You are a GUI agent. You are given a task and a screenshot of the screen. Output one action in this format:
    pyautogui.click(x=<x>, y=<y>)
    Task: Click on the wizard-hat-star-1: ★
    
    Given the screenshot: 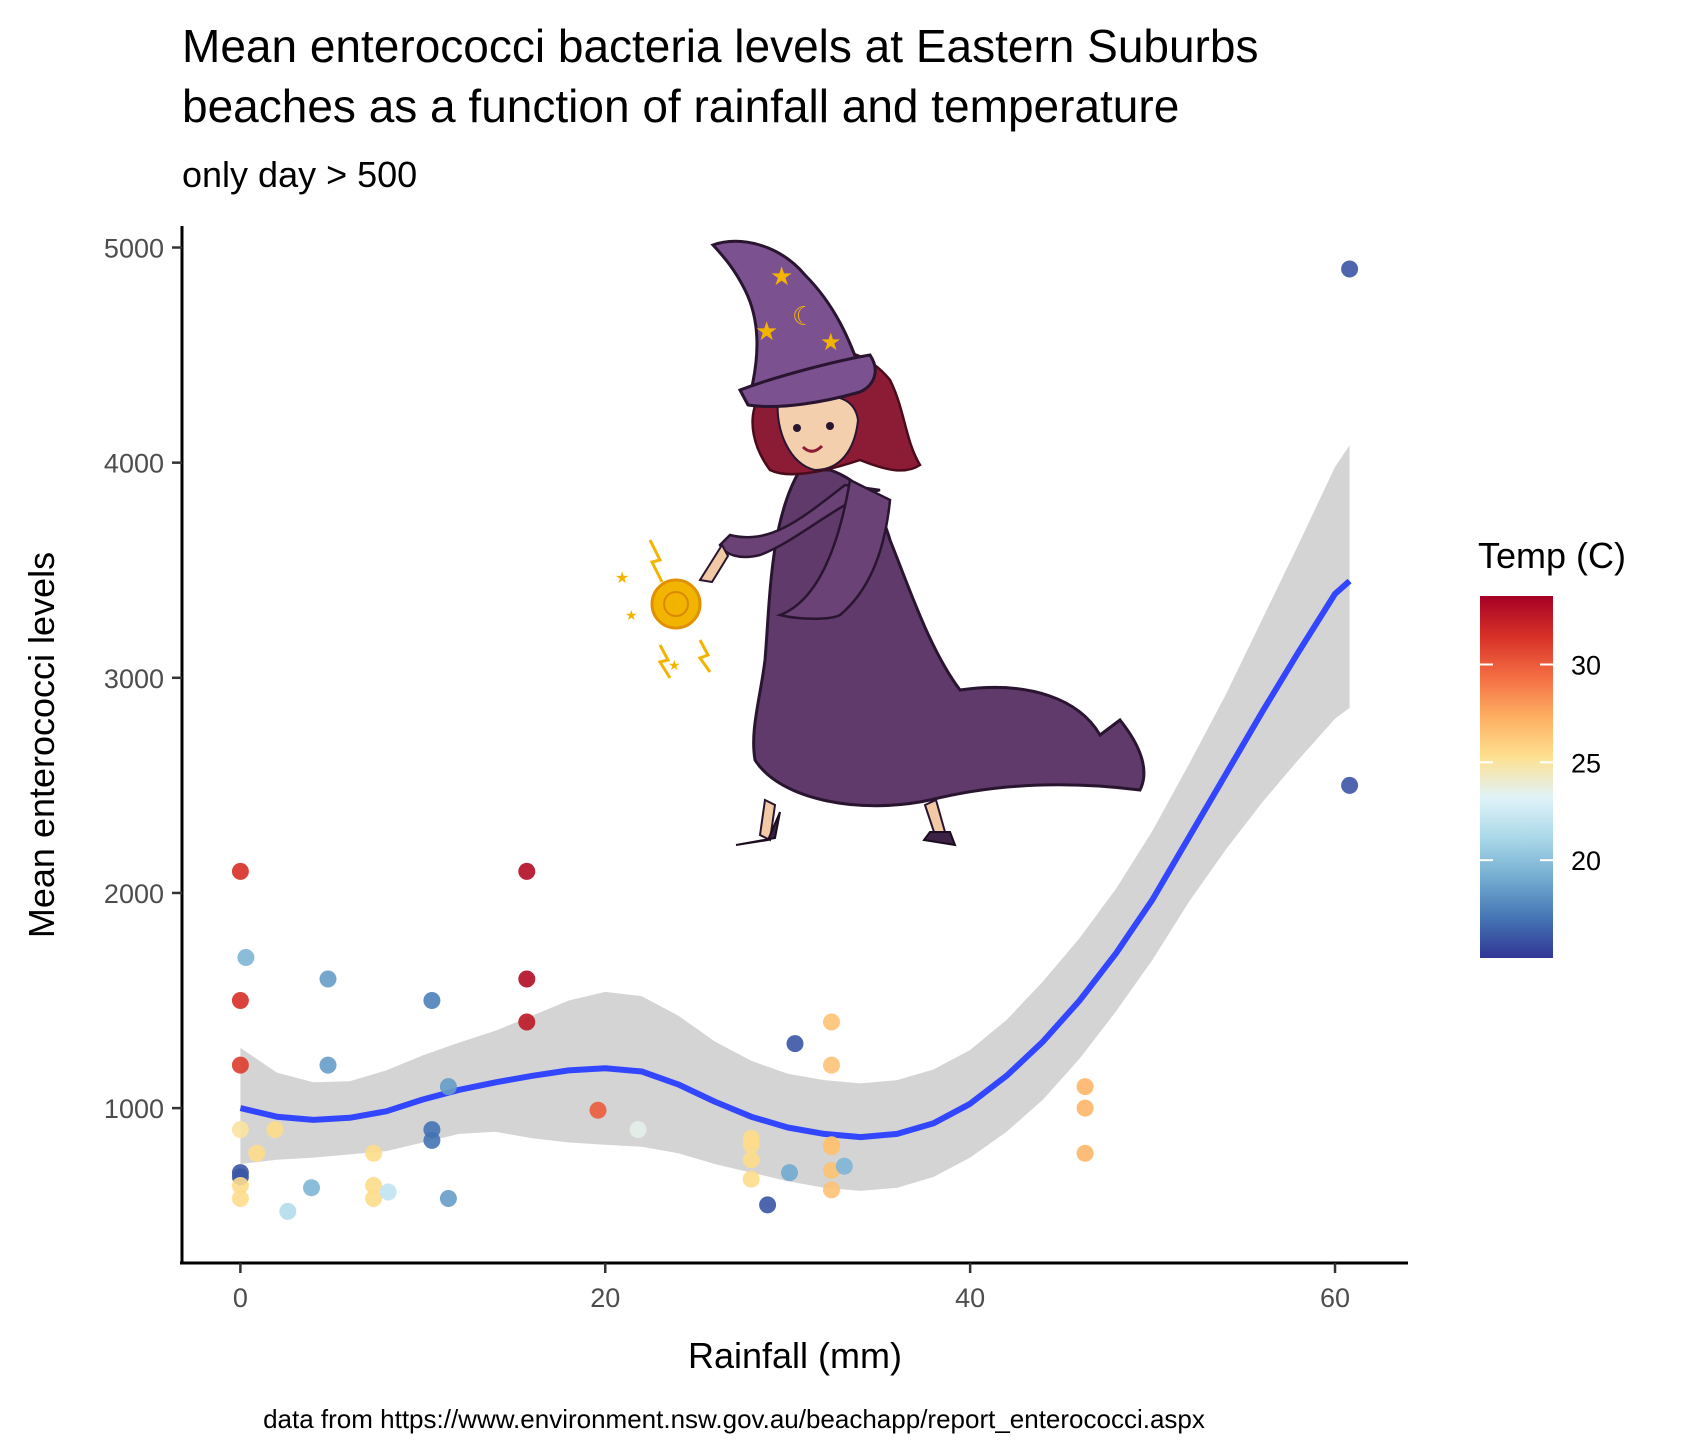 What is the action you would take?
    pyautogui.click(x=781, y=277)
    